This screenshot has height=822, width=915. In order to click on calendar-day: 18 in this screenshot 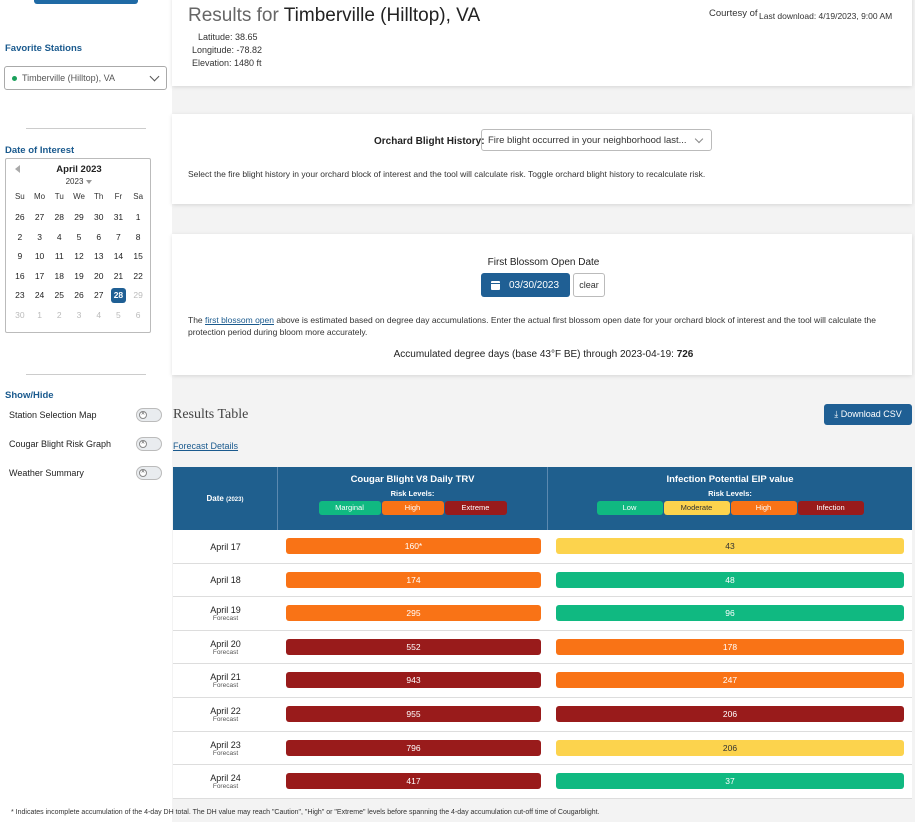, I will do `click(59, 277)`.